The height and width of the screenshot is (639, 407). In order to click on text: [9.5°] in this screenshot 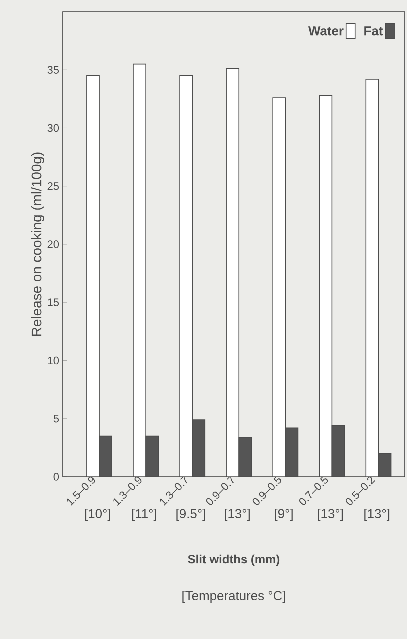, I will do `click(191, 515)`.